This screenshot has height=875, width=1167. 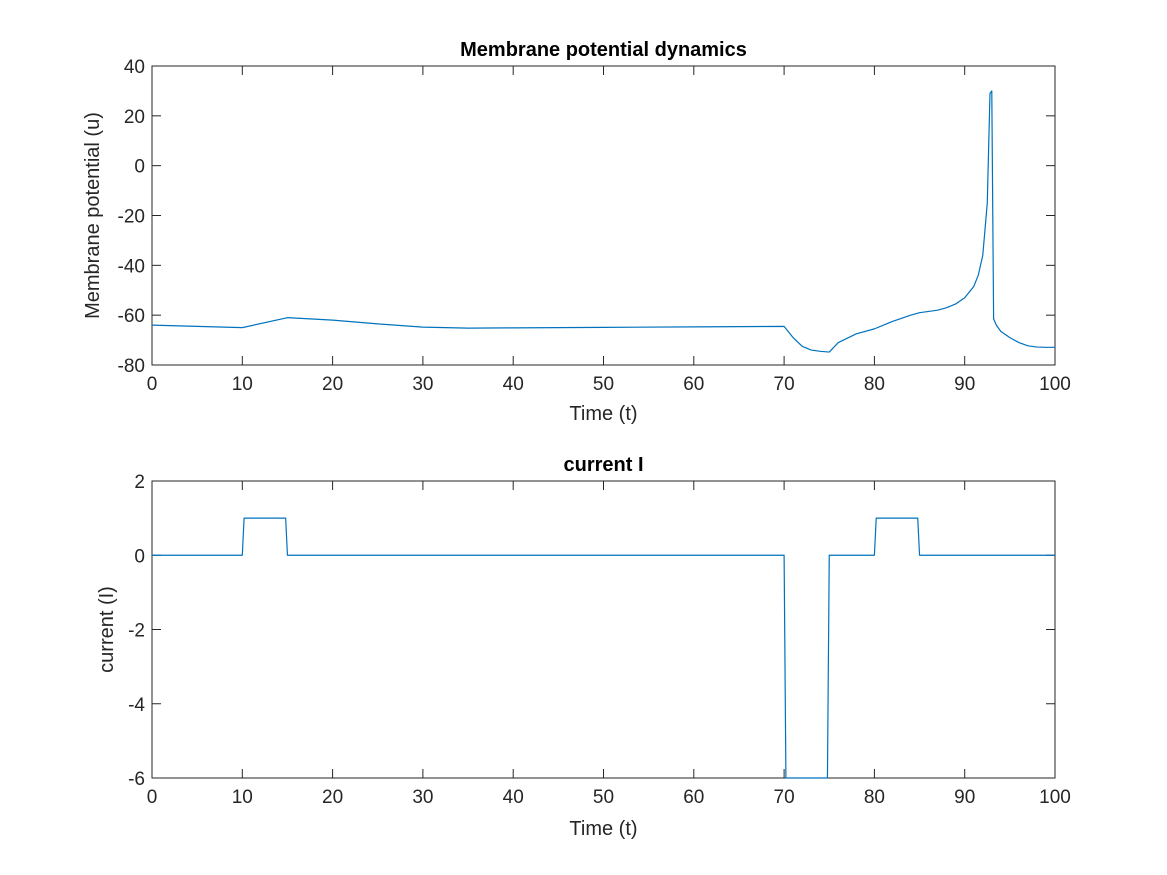 I want to click on y-tick-label: 2, so click(x=139, y=482).